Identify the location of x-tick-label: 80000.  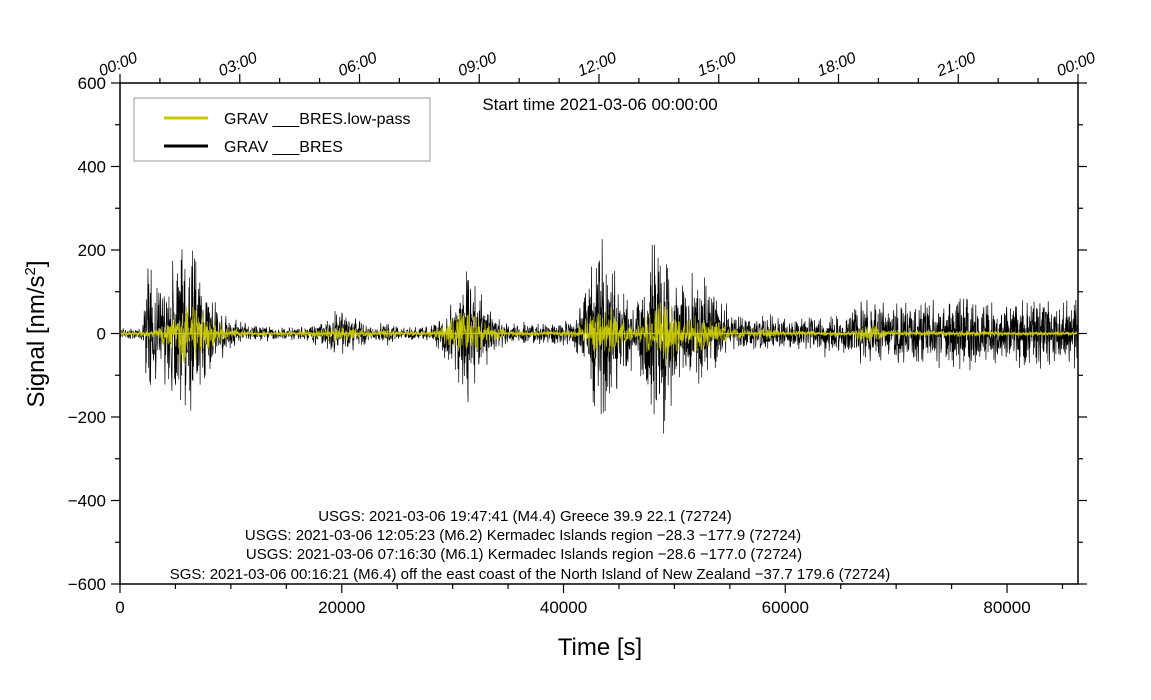
(1006, 607).